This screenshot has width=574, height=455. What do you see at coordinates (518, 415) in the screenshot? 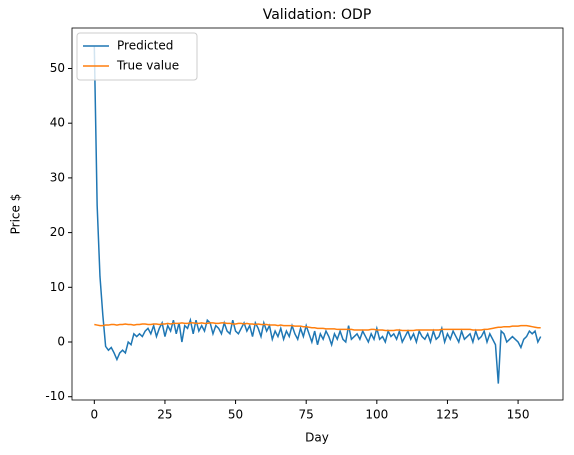
I see `x-tick-label: 150` at bounding box center [518, 415].